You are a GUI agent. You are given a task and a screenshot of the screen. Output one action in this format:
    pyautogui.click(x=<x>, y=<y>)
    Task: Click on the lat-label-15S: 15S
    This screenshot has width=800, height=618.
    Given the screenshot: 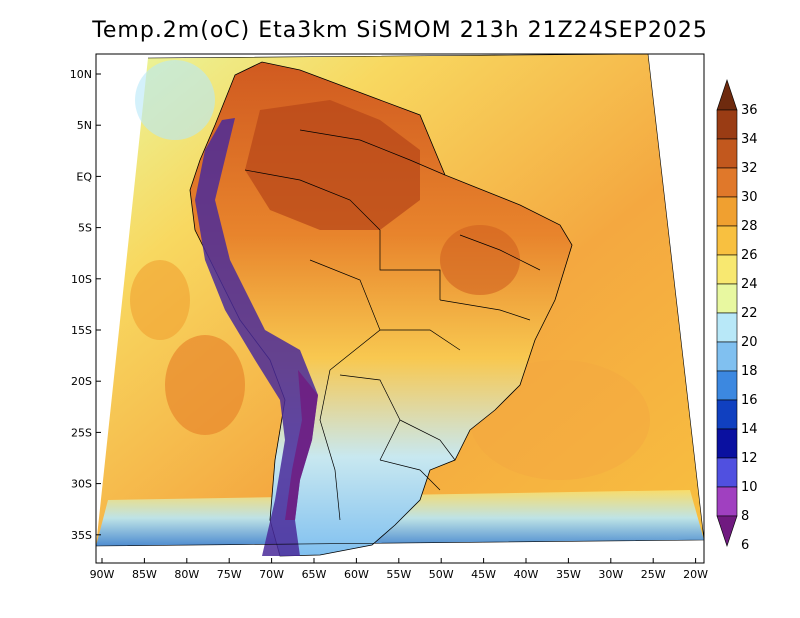 What is the action you would take?
    pyautogui.click(x=81, y=330)
    